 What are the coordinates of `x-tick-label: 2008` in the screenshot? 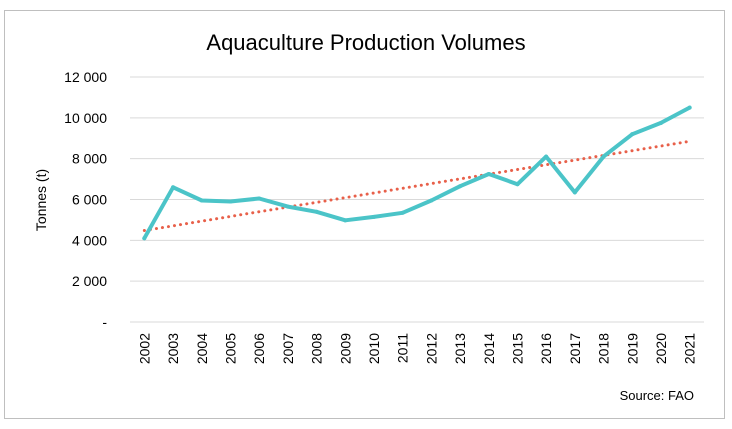 It's located at (317, 348).